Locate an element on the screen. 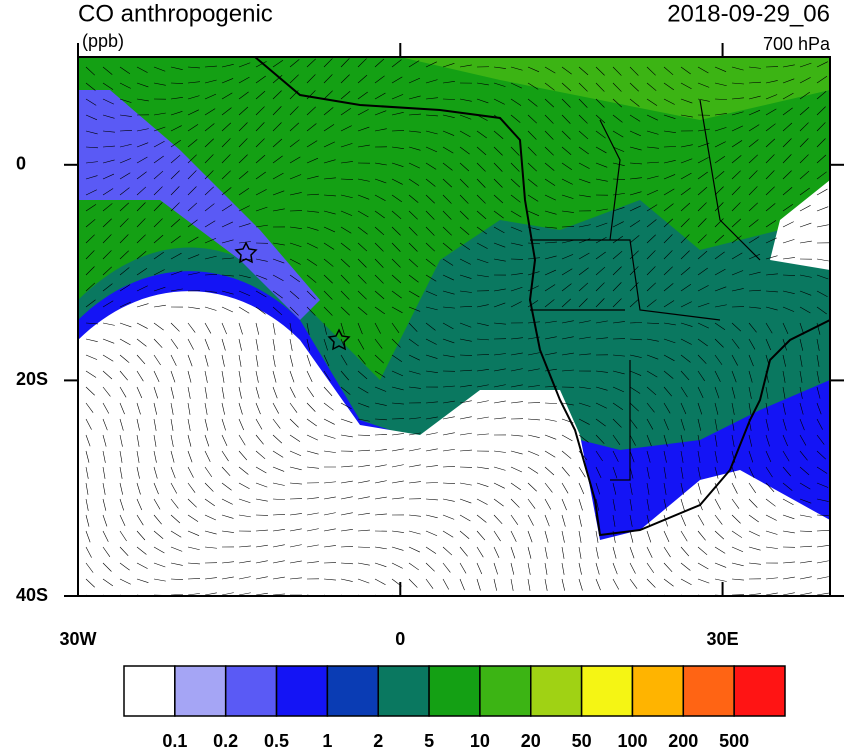 The width and height of the screenshot is (850, 750). colorbar-label: 500 is located at coordinates (734, 740).